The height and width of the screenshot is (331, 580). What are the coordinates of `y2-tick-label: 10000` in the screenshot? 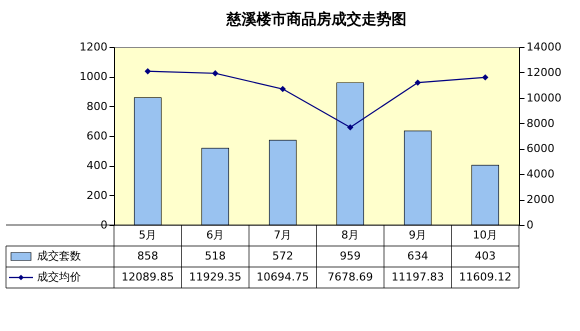 It's located at (544, 97).